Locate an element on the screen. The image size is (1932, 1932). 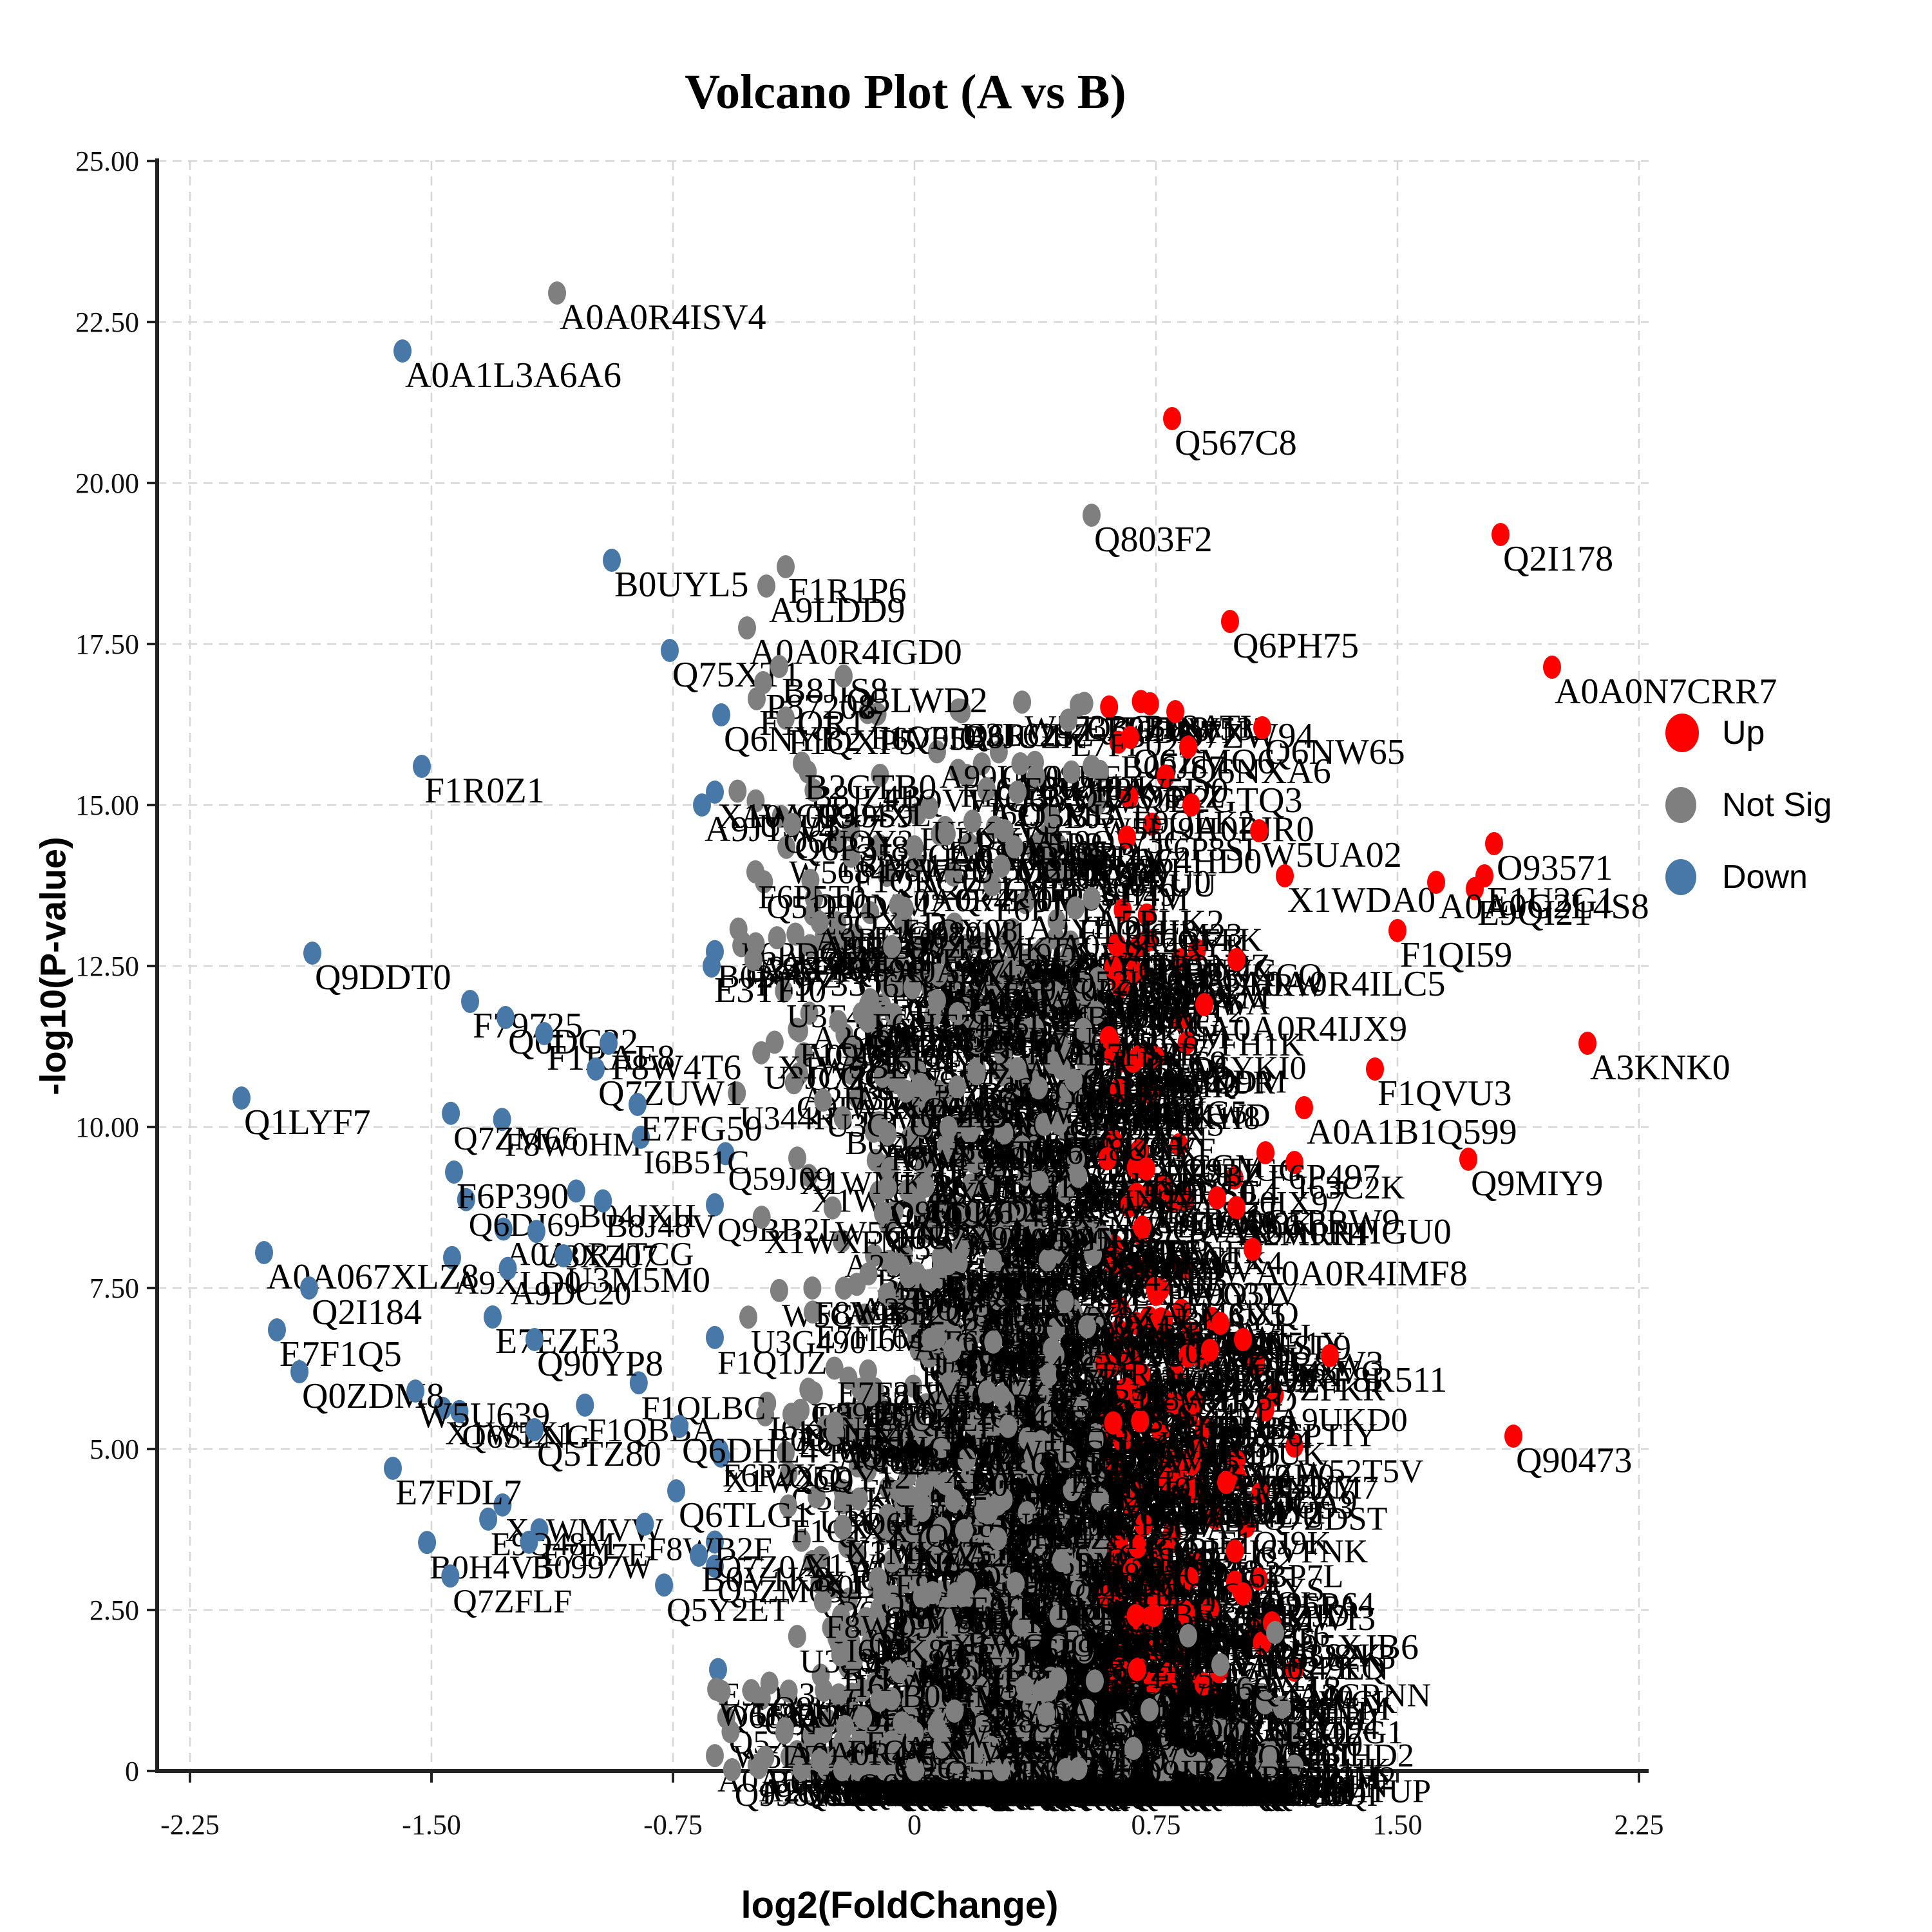
legend: Up Not Sig Down is located at coordinates (1748, 805).